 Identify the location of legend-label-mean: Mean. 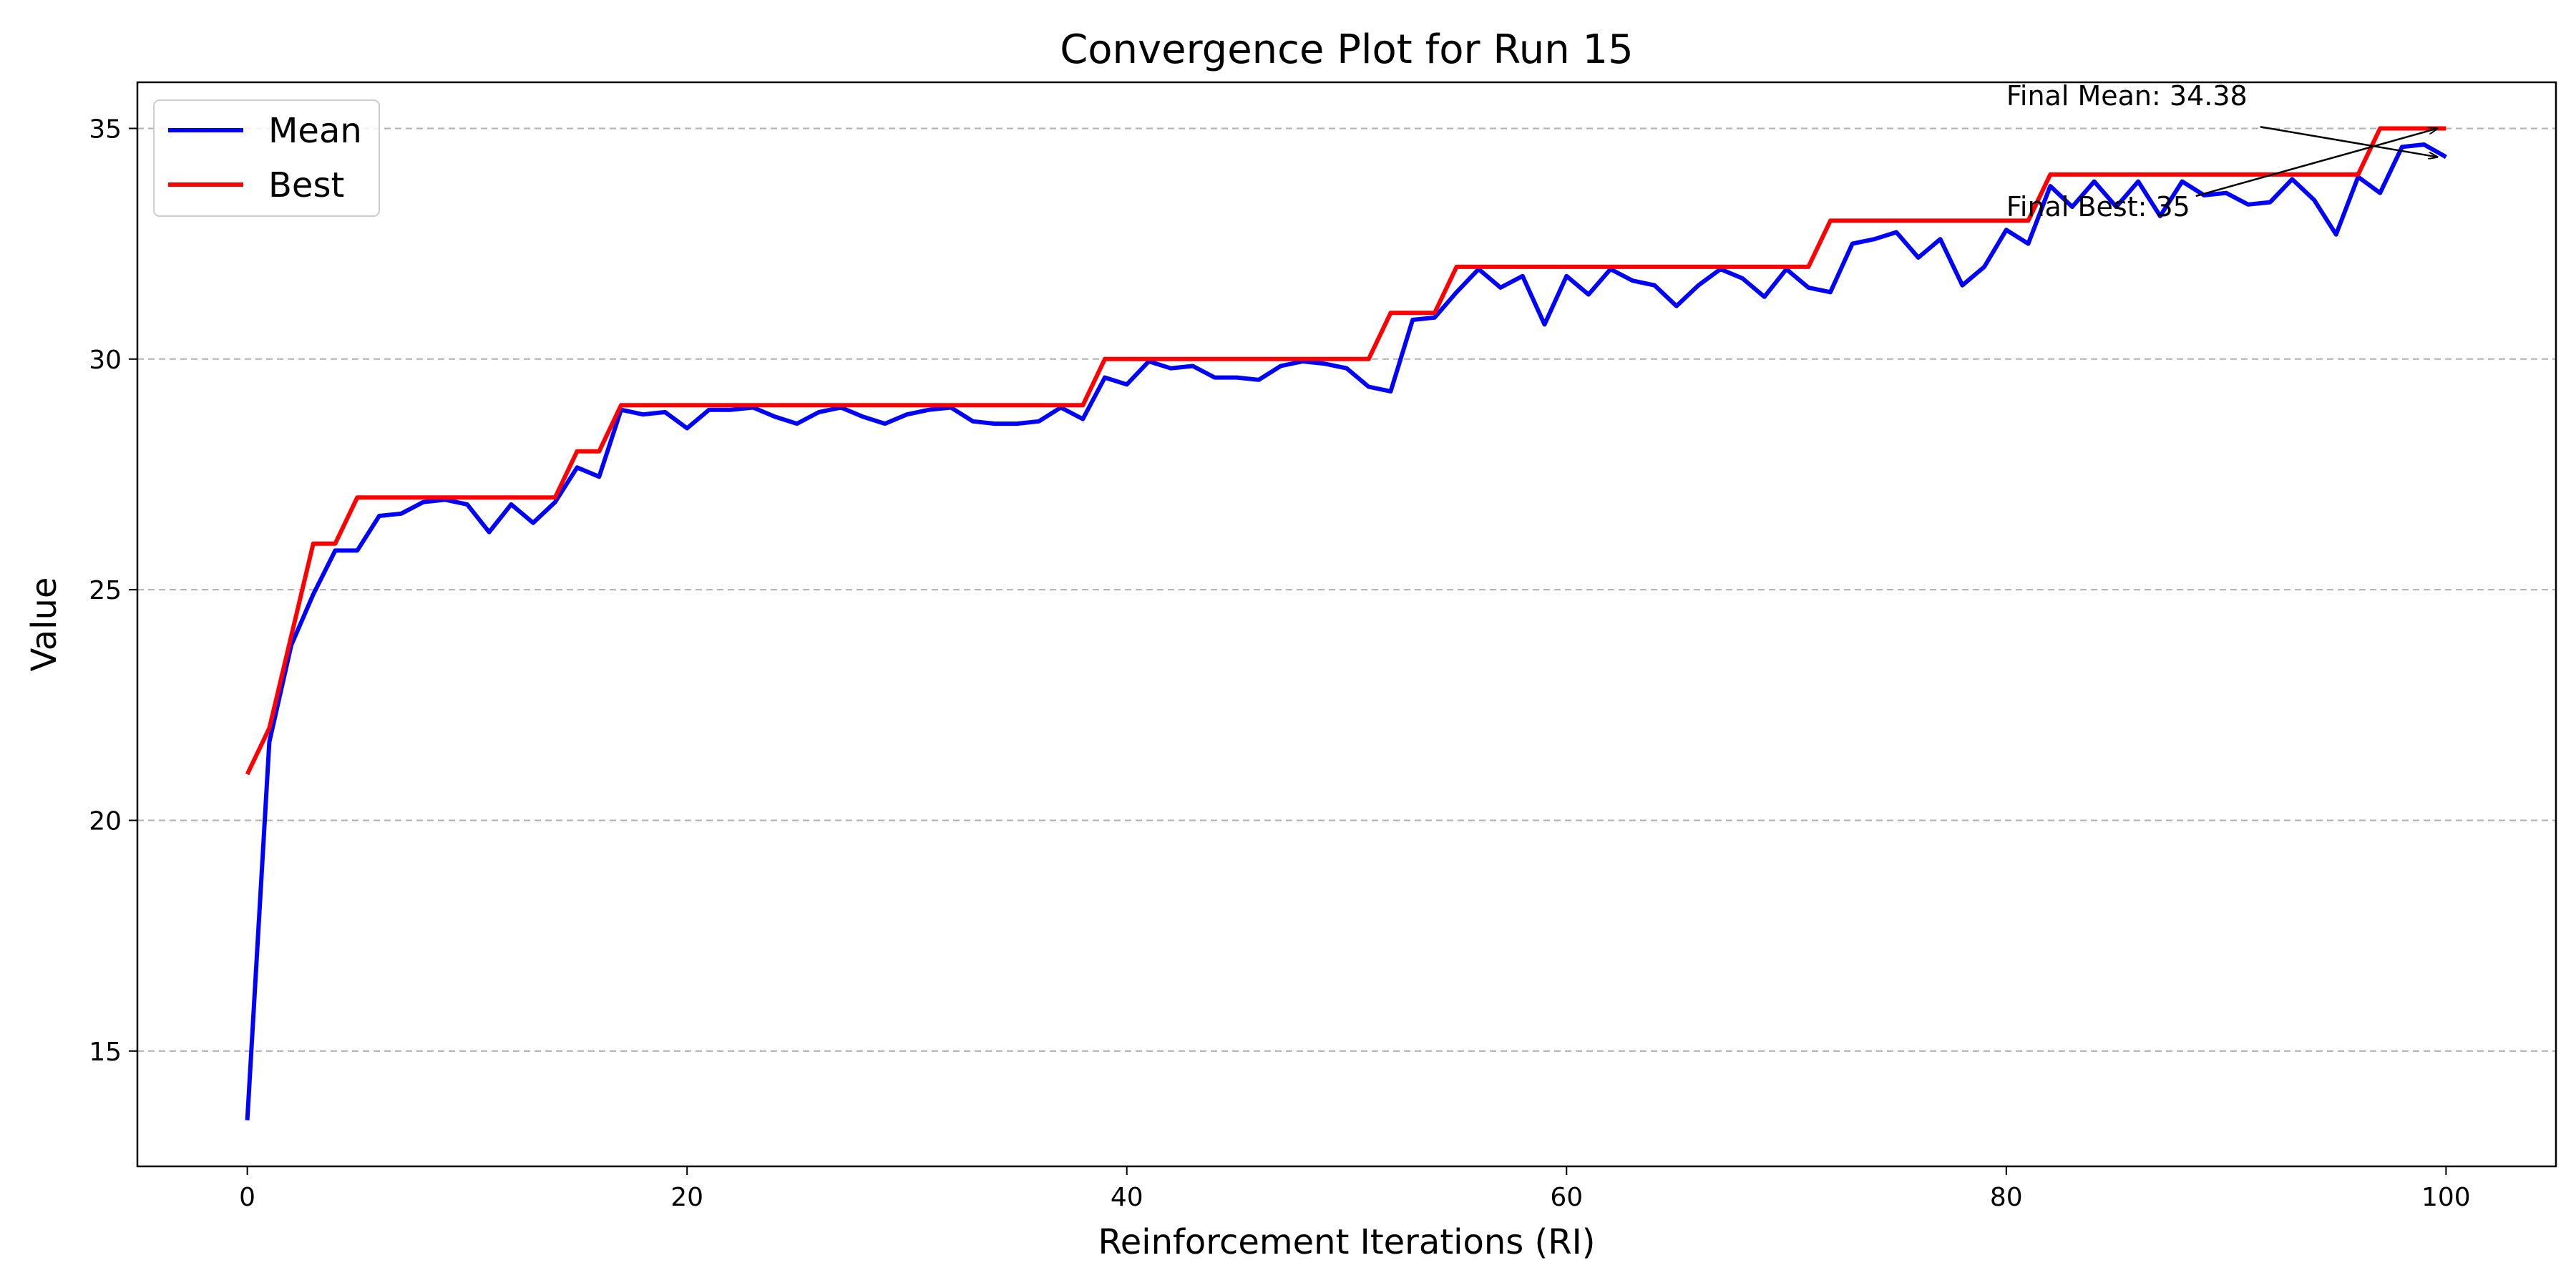
(315, 131).